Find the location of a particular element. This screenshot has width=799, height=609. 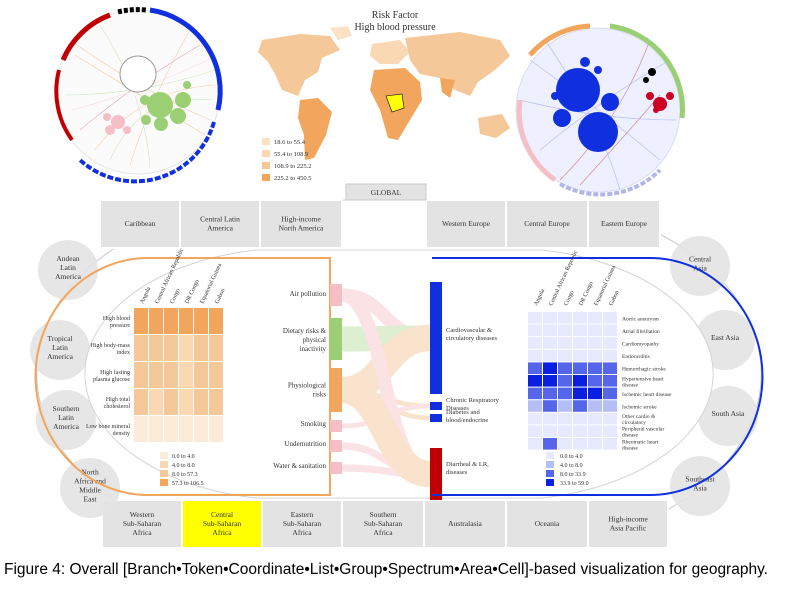

region-cell-left-0: Andean Latin America is located at coordinates (68, 270).